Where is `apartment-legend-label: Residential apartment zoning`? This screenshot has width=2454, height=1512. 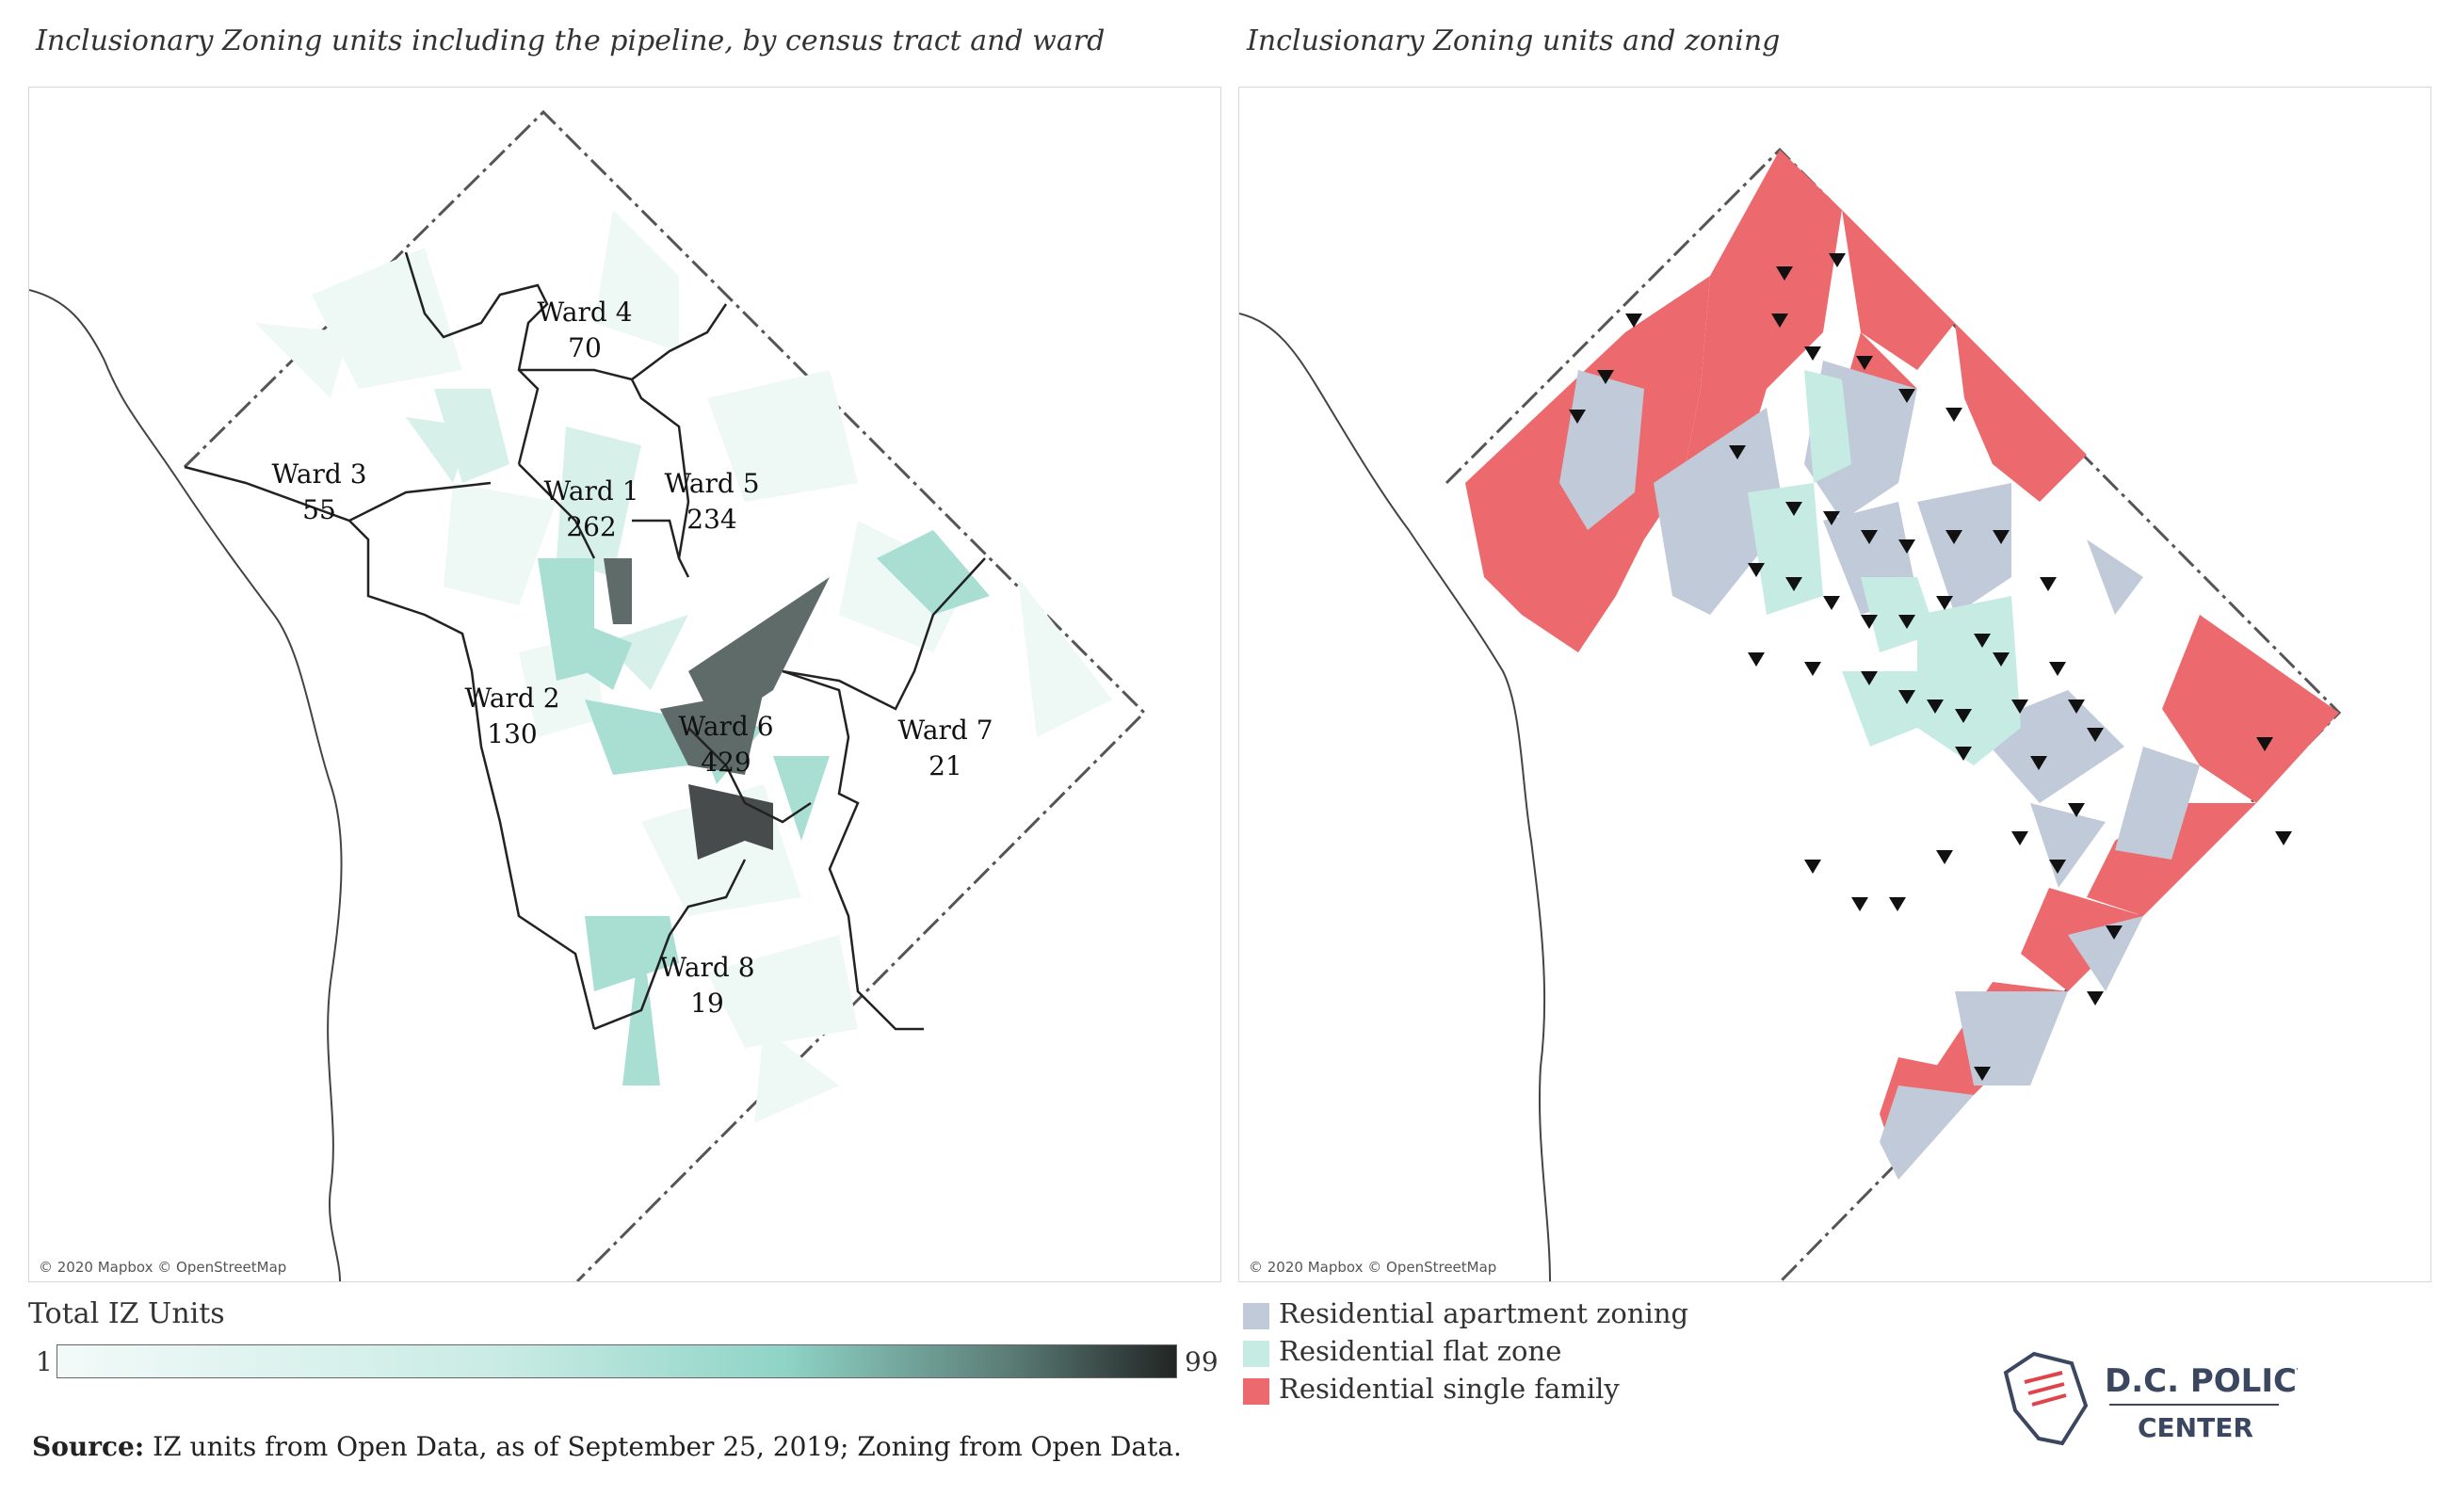
apartment-legend-label: Residential apartment zoning is located at coordinates (1484, 1313).